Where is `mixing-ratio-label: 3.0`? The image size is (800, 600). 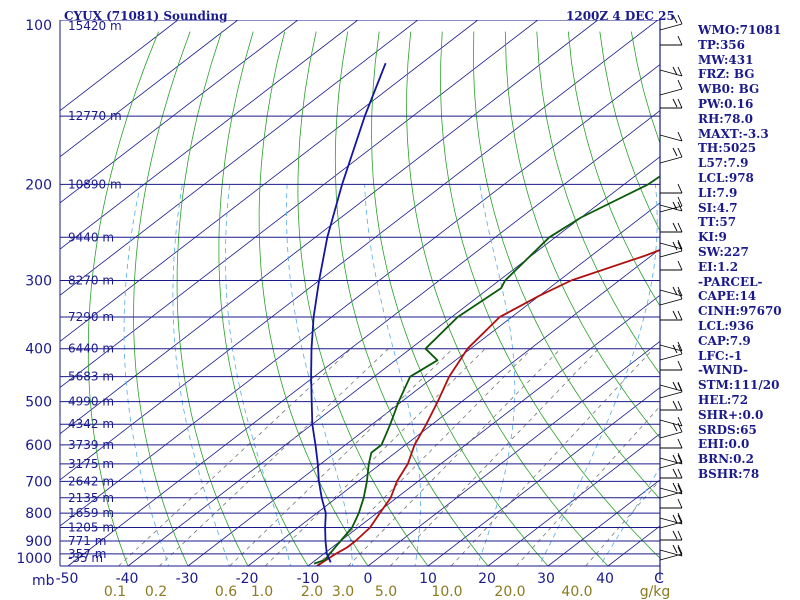 mixing-ratio-label: 3.0 is located at coordinates (343, 592).